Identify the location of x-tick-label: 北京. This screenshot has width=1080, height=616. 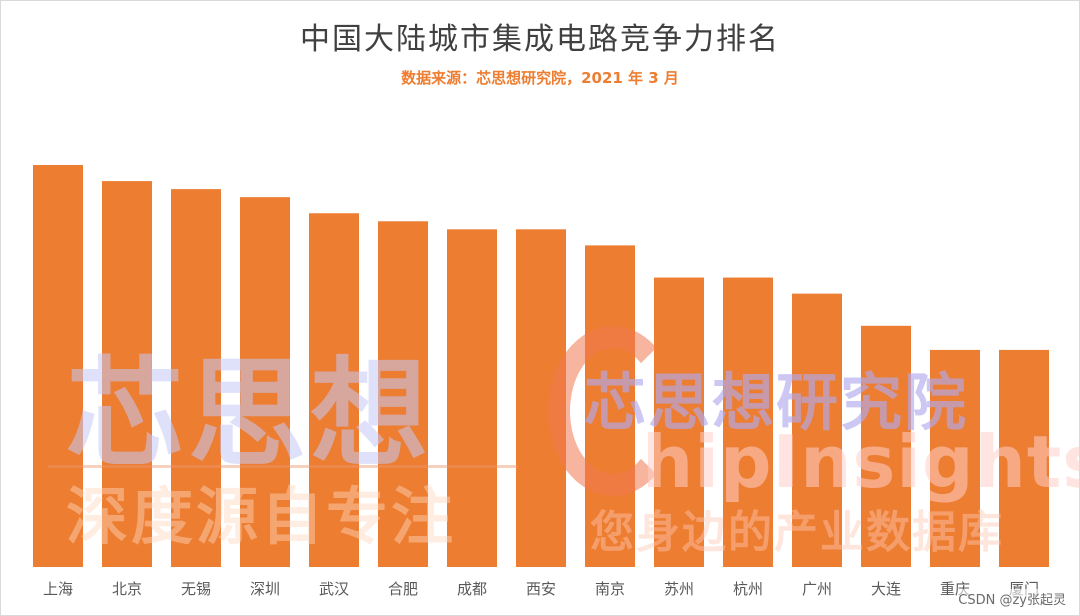
(127, 589).